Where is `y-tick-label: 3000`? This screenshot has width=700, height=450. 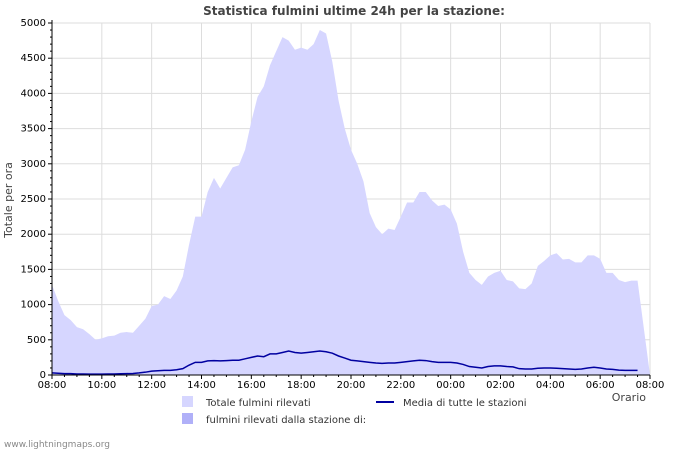 y-tick-label: 3000 is located at coordinates (33, 164).